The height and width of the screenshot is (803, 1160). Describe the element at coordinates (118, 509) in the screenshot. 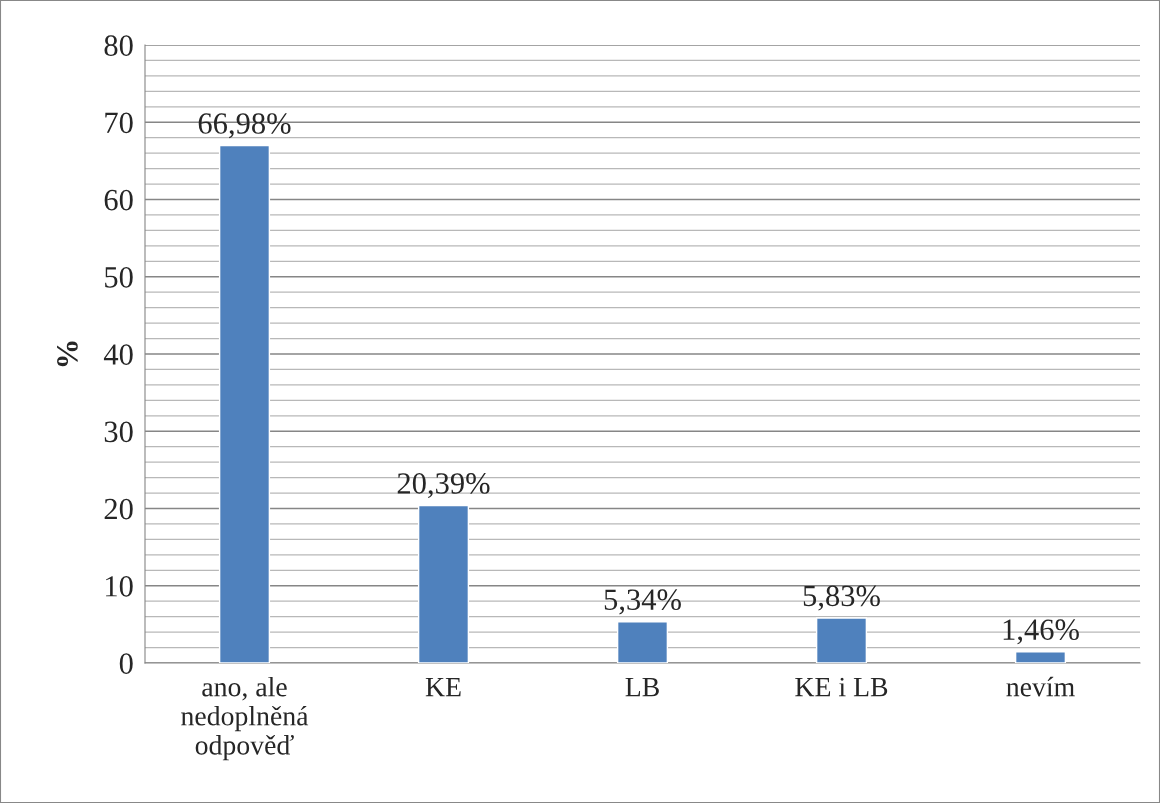

I see `y-tick-label: 20` at that location.